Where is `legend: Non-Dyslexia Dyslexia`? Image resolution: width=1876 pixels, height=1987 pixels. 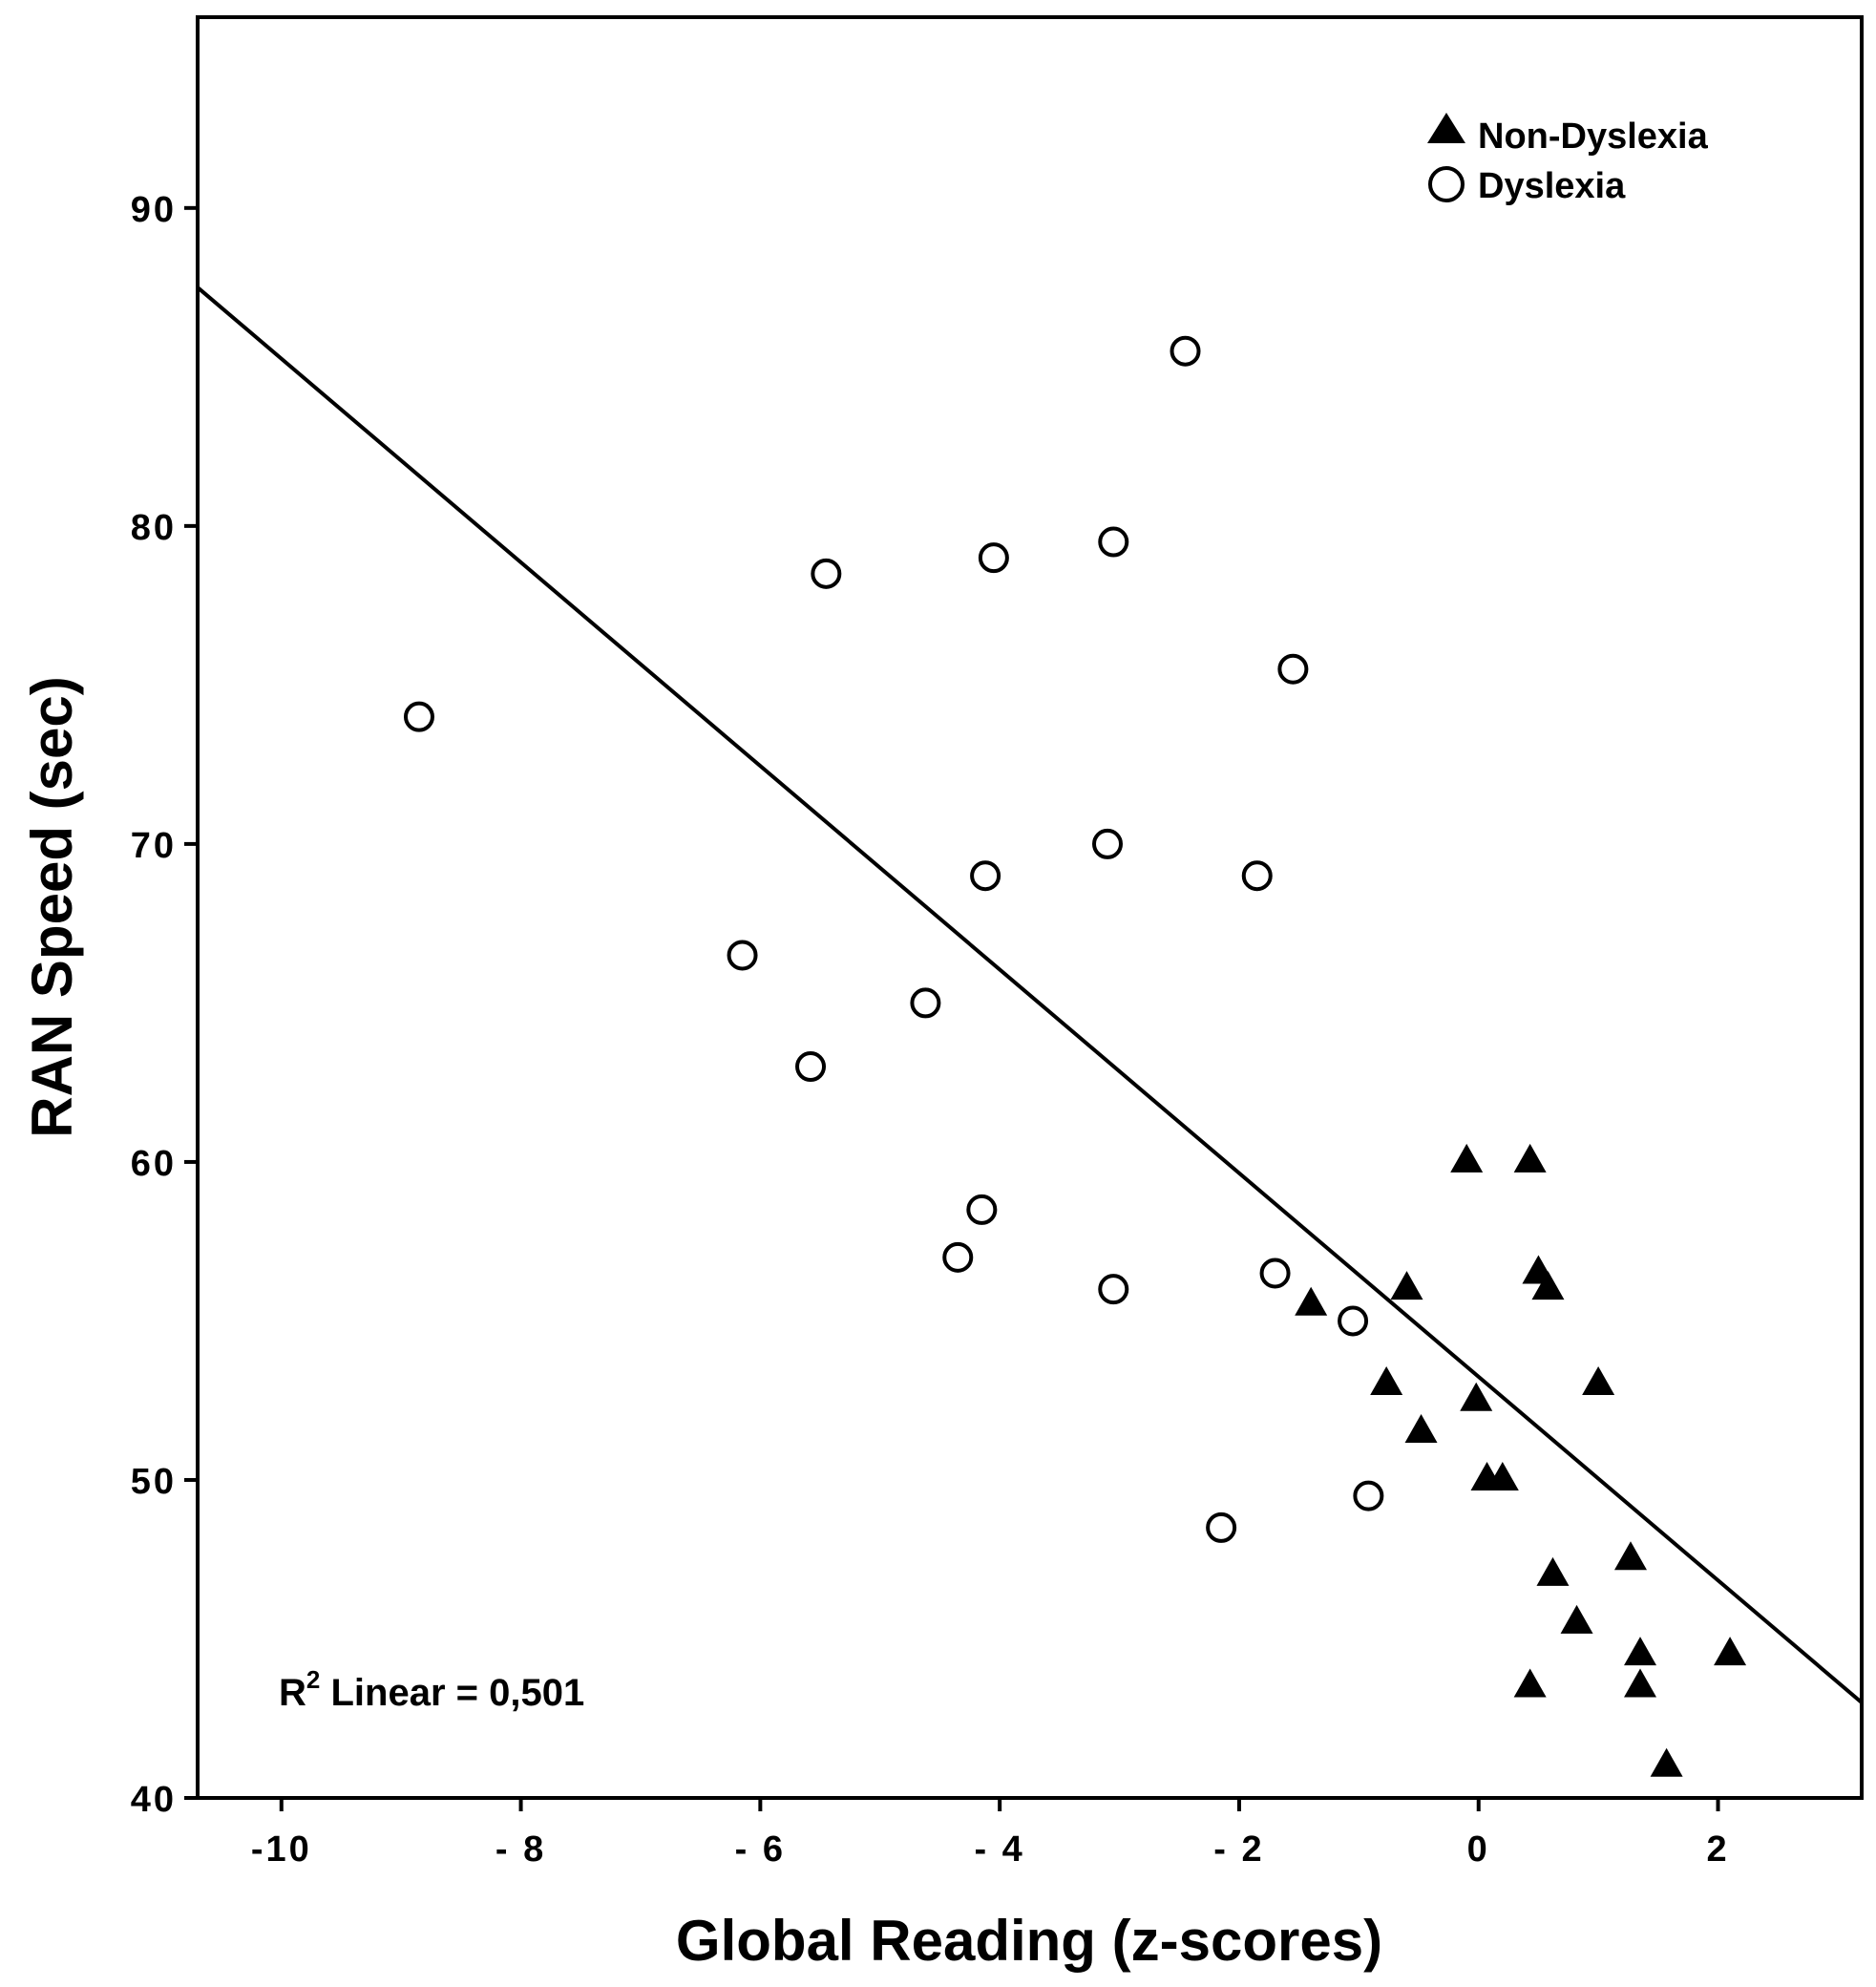 legend: Non-Dyslexia Dyslexia is located at coordinates (1568, 159).